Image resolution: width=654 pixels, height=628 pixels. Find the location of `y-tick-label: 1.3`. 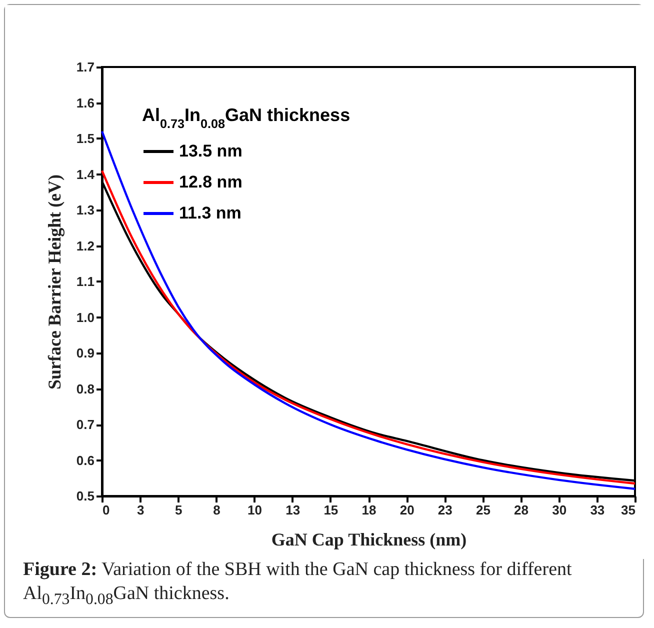

y-tick-label: 1.3 is located at coordinates (85, 210).